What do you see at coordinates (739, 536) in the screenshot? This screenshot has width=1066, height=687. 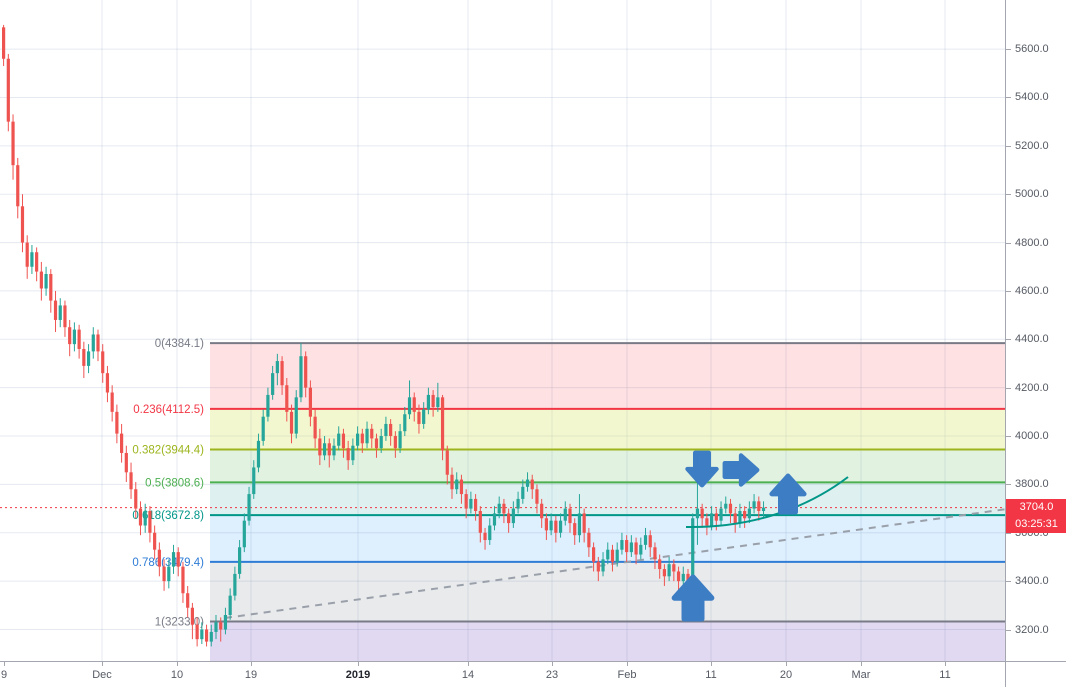 I see `arrow-annotations` at bounding box center [739, 536].